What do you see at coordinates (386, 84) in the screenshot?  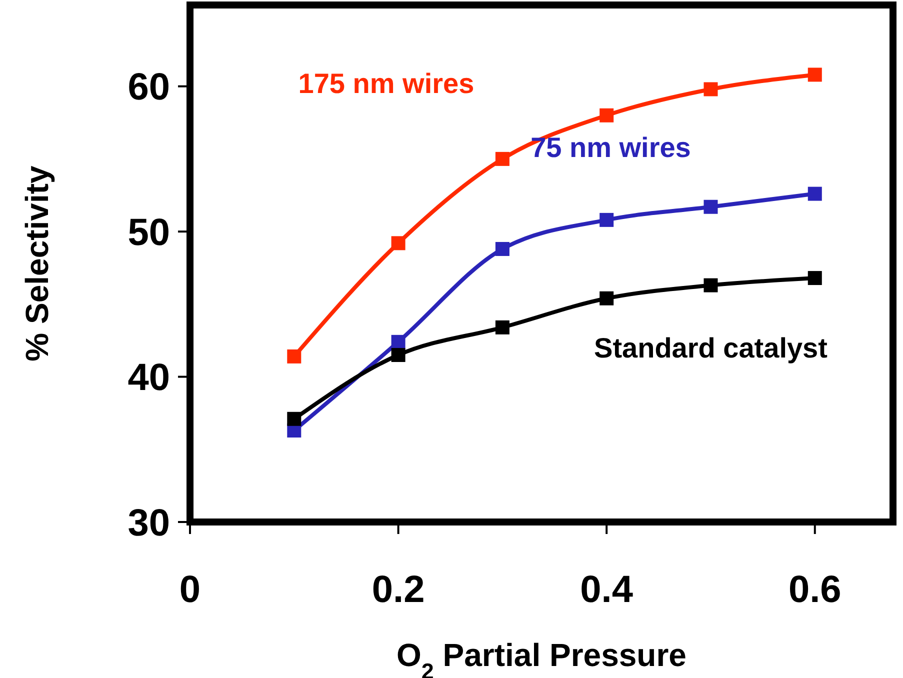 I see `text: 175 nm wires` at bounding box center [386, 84].